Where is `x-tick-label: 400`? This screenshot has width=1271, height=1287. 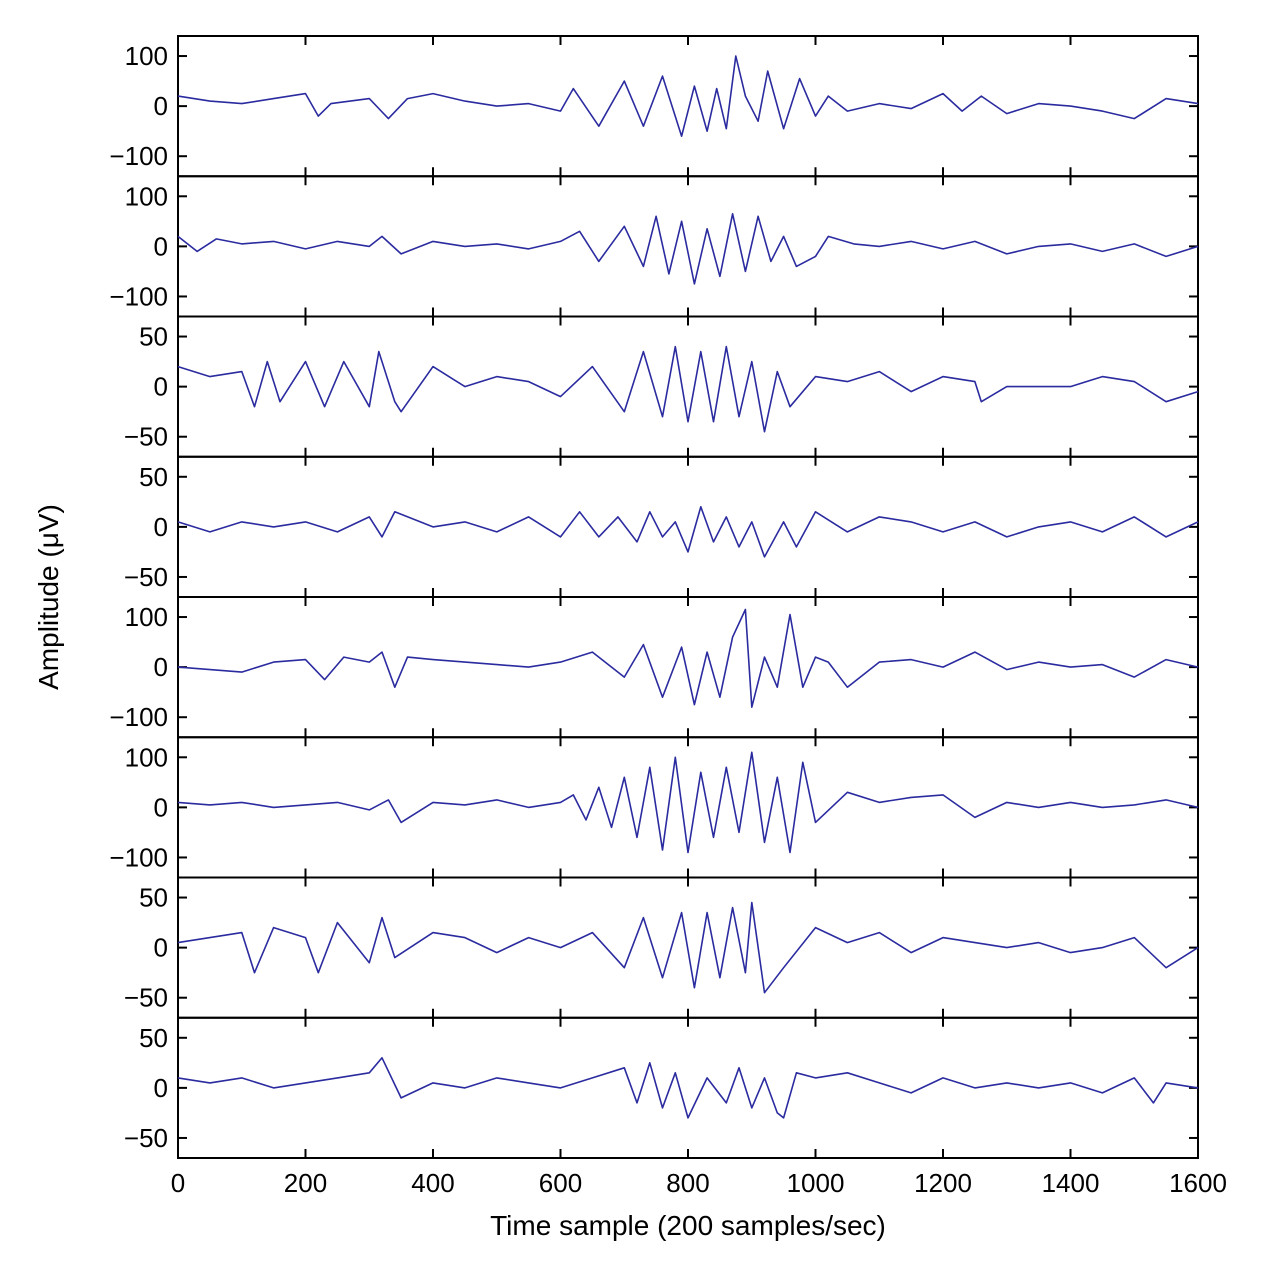
x-tick-label: 400 is located at coordinates (432, 1183).